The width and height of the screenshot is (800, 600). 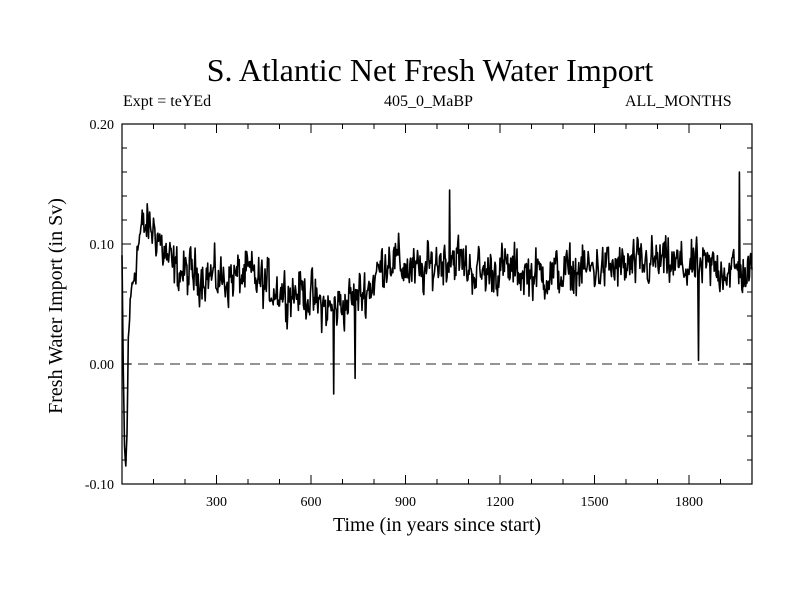 What do you see at coordinates (500, 502) in the screenshot?
I see `x-tick-label: 1200` at bounding box center [500, 502].